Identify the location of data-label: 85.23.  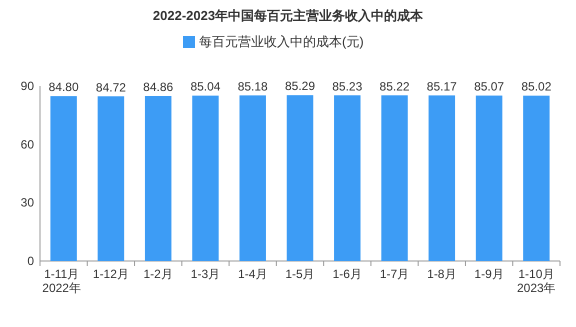
(347, 86).